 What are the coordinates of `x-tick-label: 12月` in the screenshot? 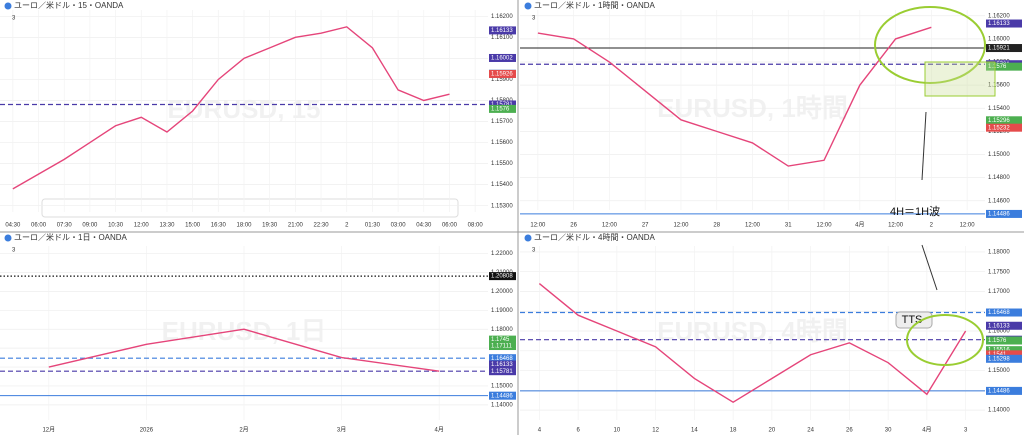 It's located at (48, 430).